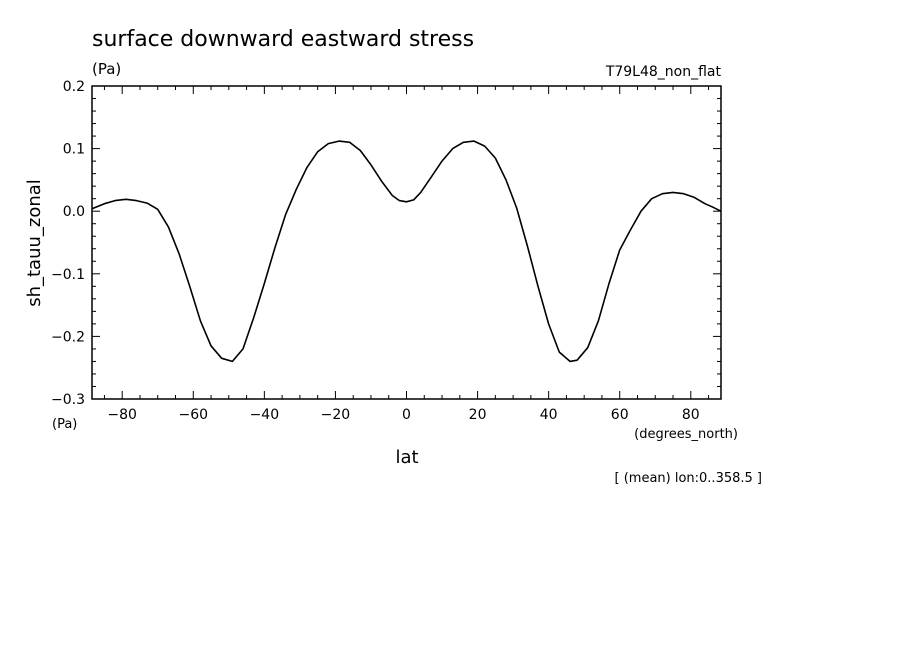 Image resolution: width=904 pixels, height=654 pixels. I want to click on x-axis-label: lat, so click(406, 457).